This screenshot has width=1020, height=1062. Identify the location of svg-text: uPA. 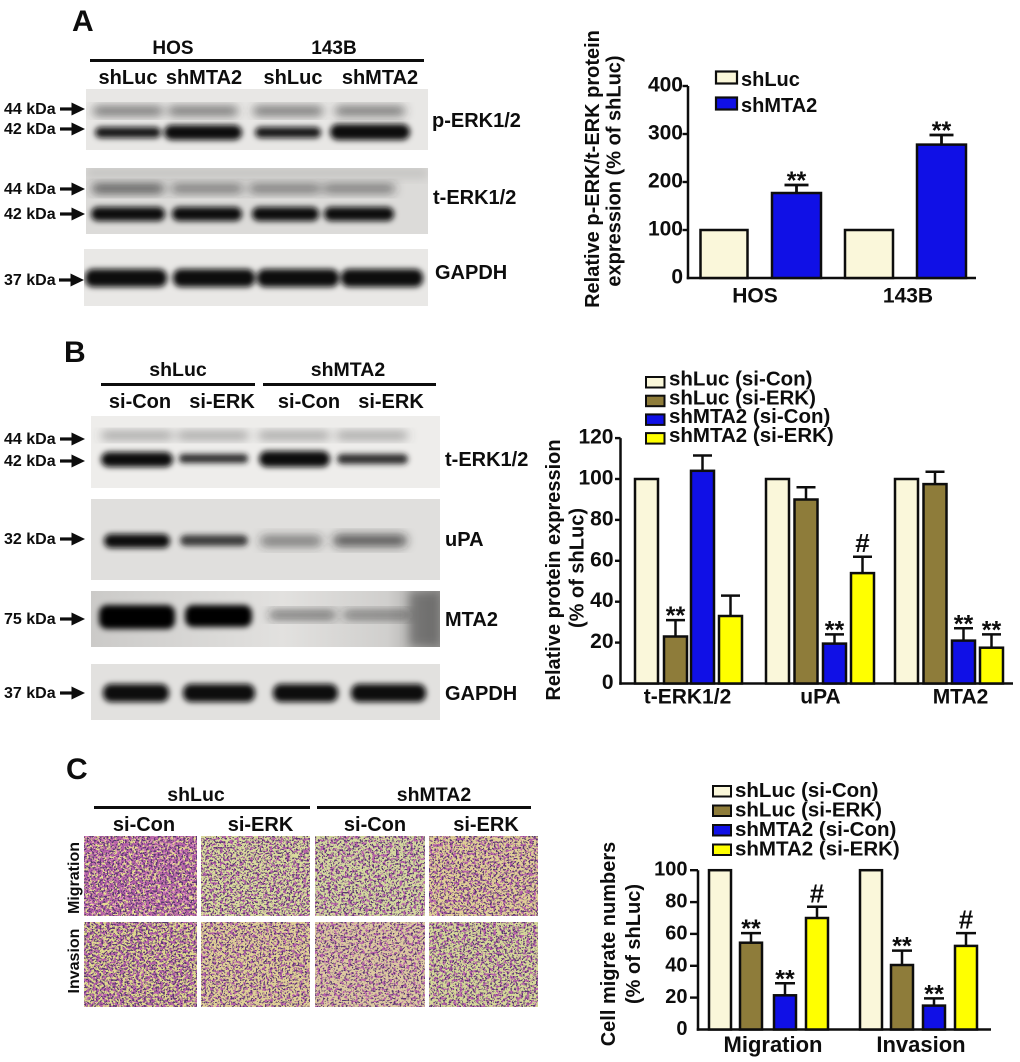
(820, 697).